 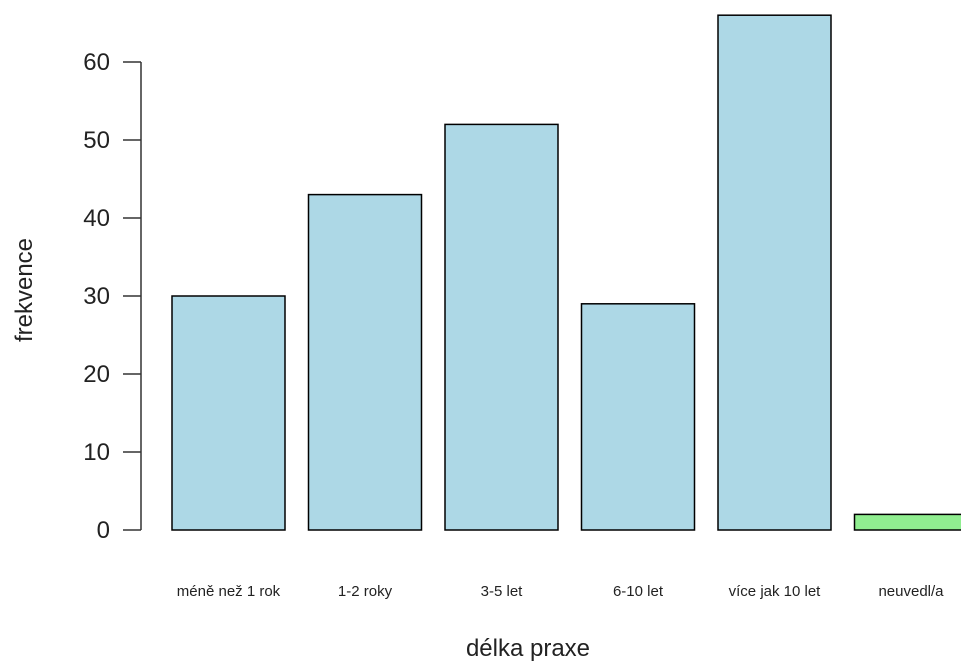 I want to click on x-axis-title: délka praxe, so click(x=528, y=648).